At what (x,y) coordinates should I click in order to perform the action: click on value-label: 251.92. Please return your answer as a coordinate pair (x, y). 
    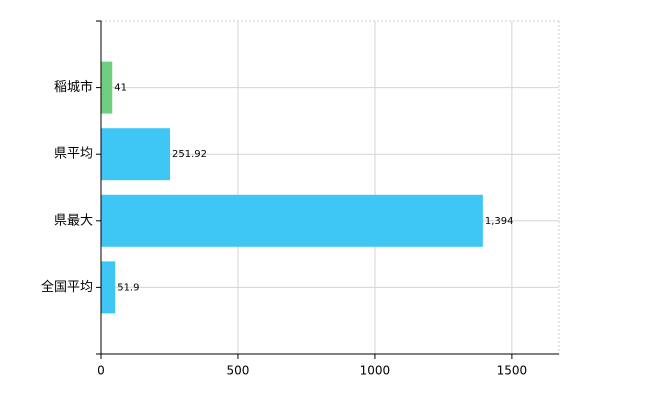
    Looking at the image, I should click on (189, 154).